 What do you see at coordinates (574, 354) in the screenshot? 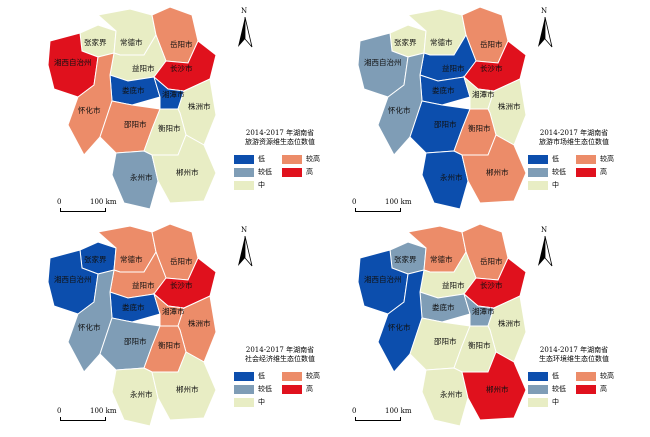
I see `map-title: 2014-2017 年湖南省 生态环境维生态位数值` at bounding box center [574, 354].